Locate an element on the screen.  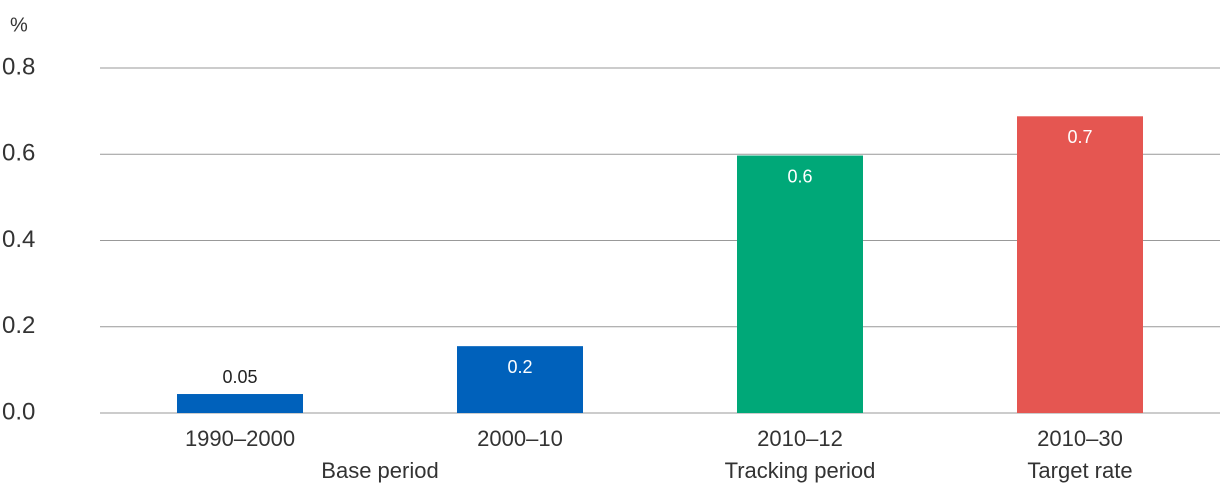
value-label: 0.6 is located at coordinates (799, 176).